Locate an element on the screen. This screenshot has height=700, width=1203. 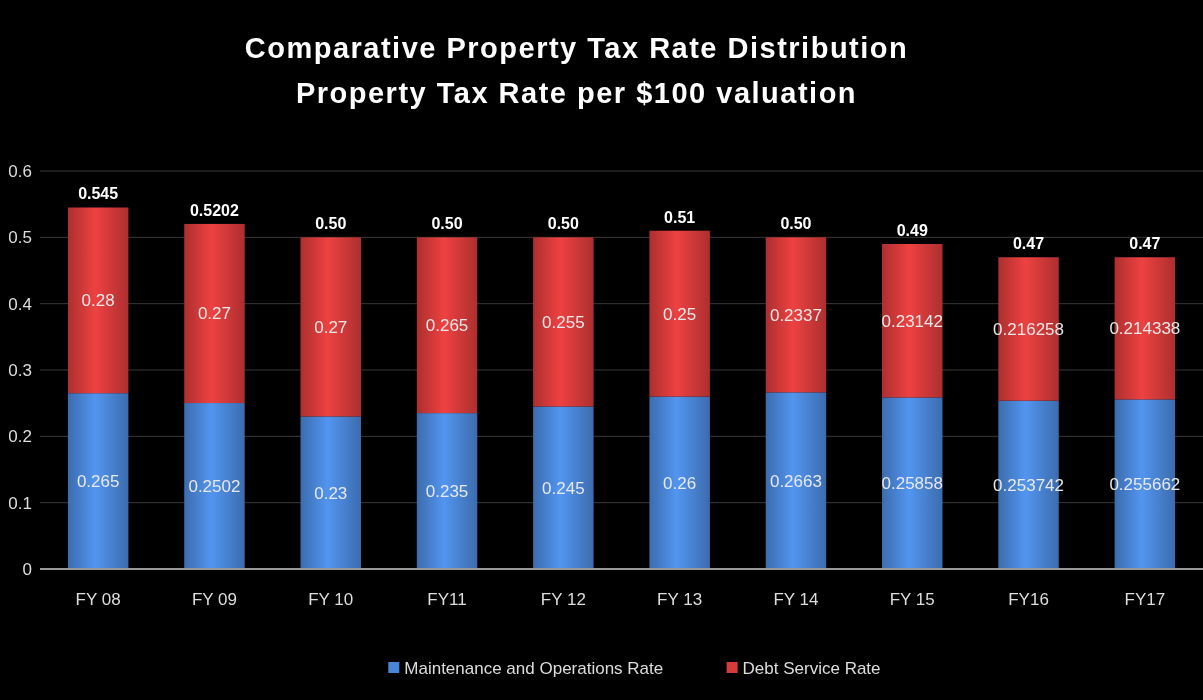
y-tick-label: 0.2 is located at coordinates (20, 437).